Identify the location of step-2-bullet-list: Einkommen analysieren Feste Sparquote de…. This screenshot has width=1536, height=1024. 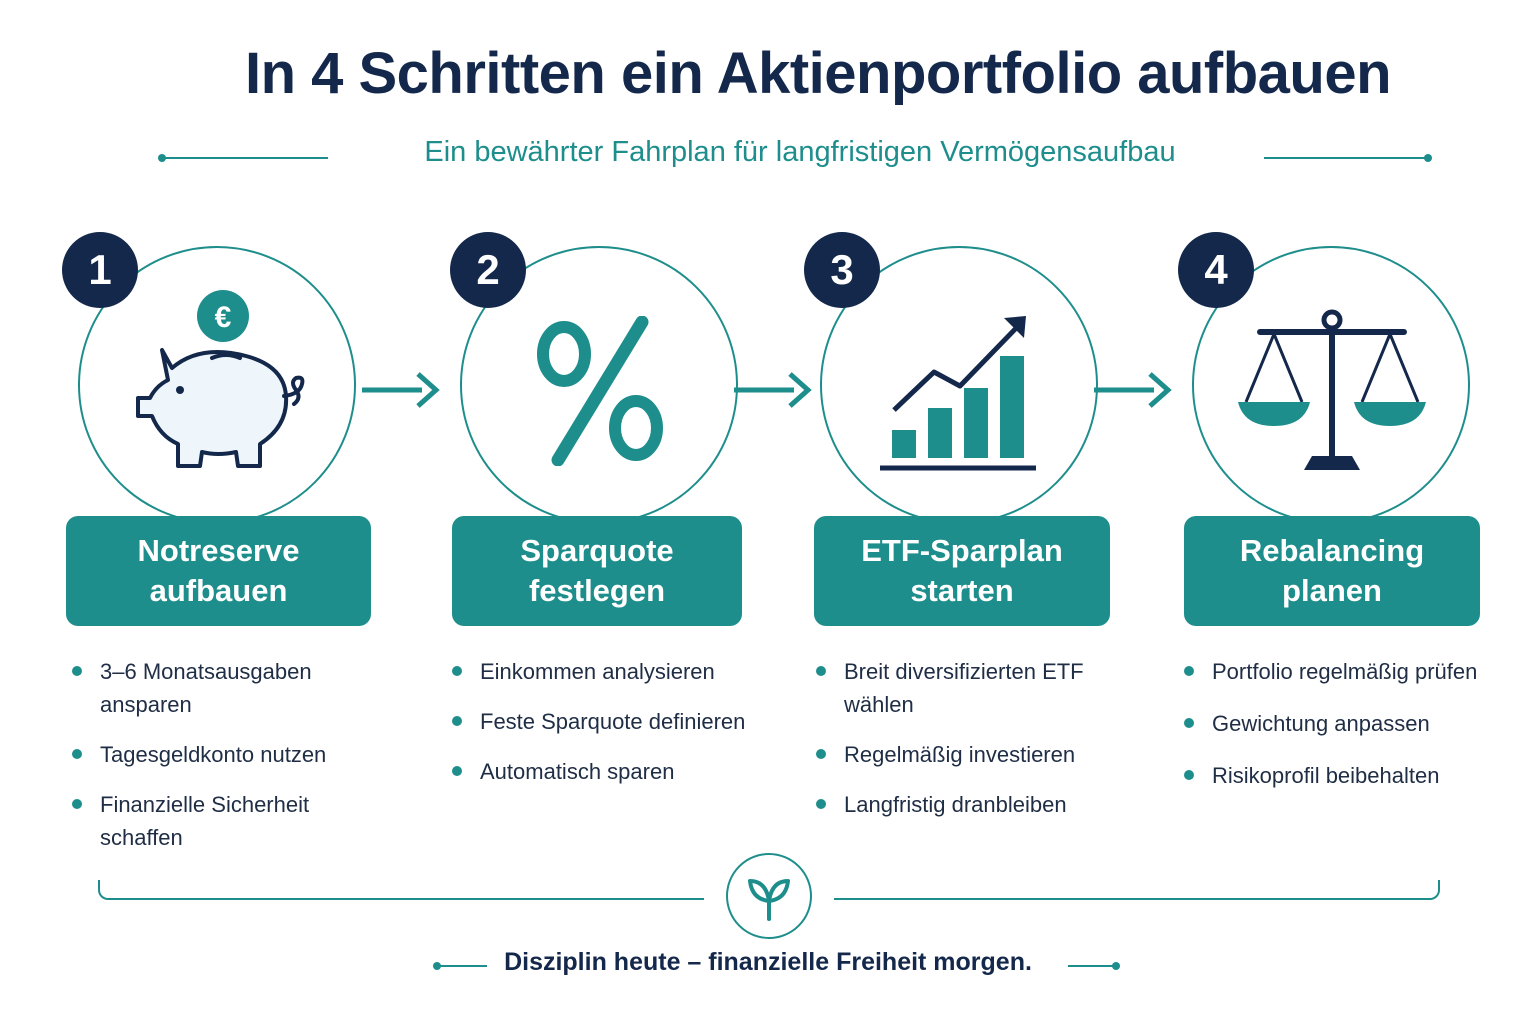
(610, 730).